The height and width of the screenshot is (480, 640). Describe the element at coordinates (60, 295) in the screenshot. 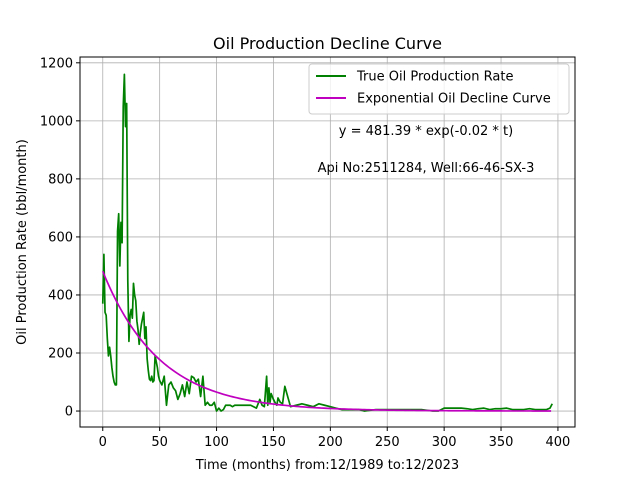

I see `y-tick-label: 400` at that location.